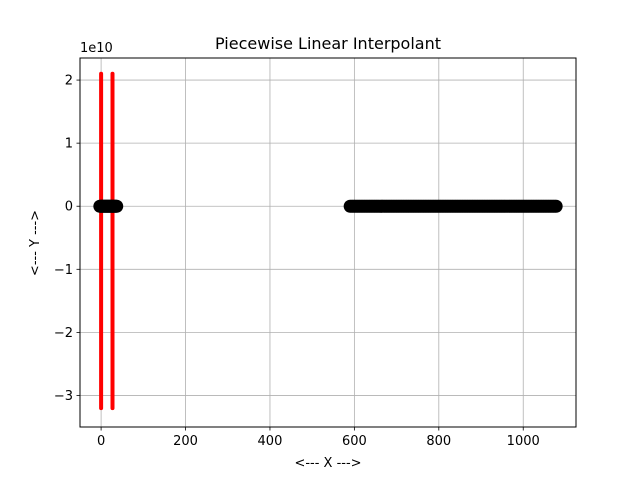  Describe the element at coordinates (69, 81) in the screenshot. I see `y-tick-label: 2` at that location.